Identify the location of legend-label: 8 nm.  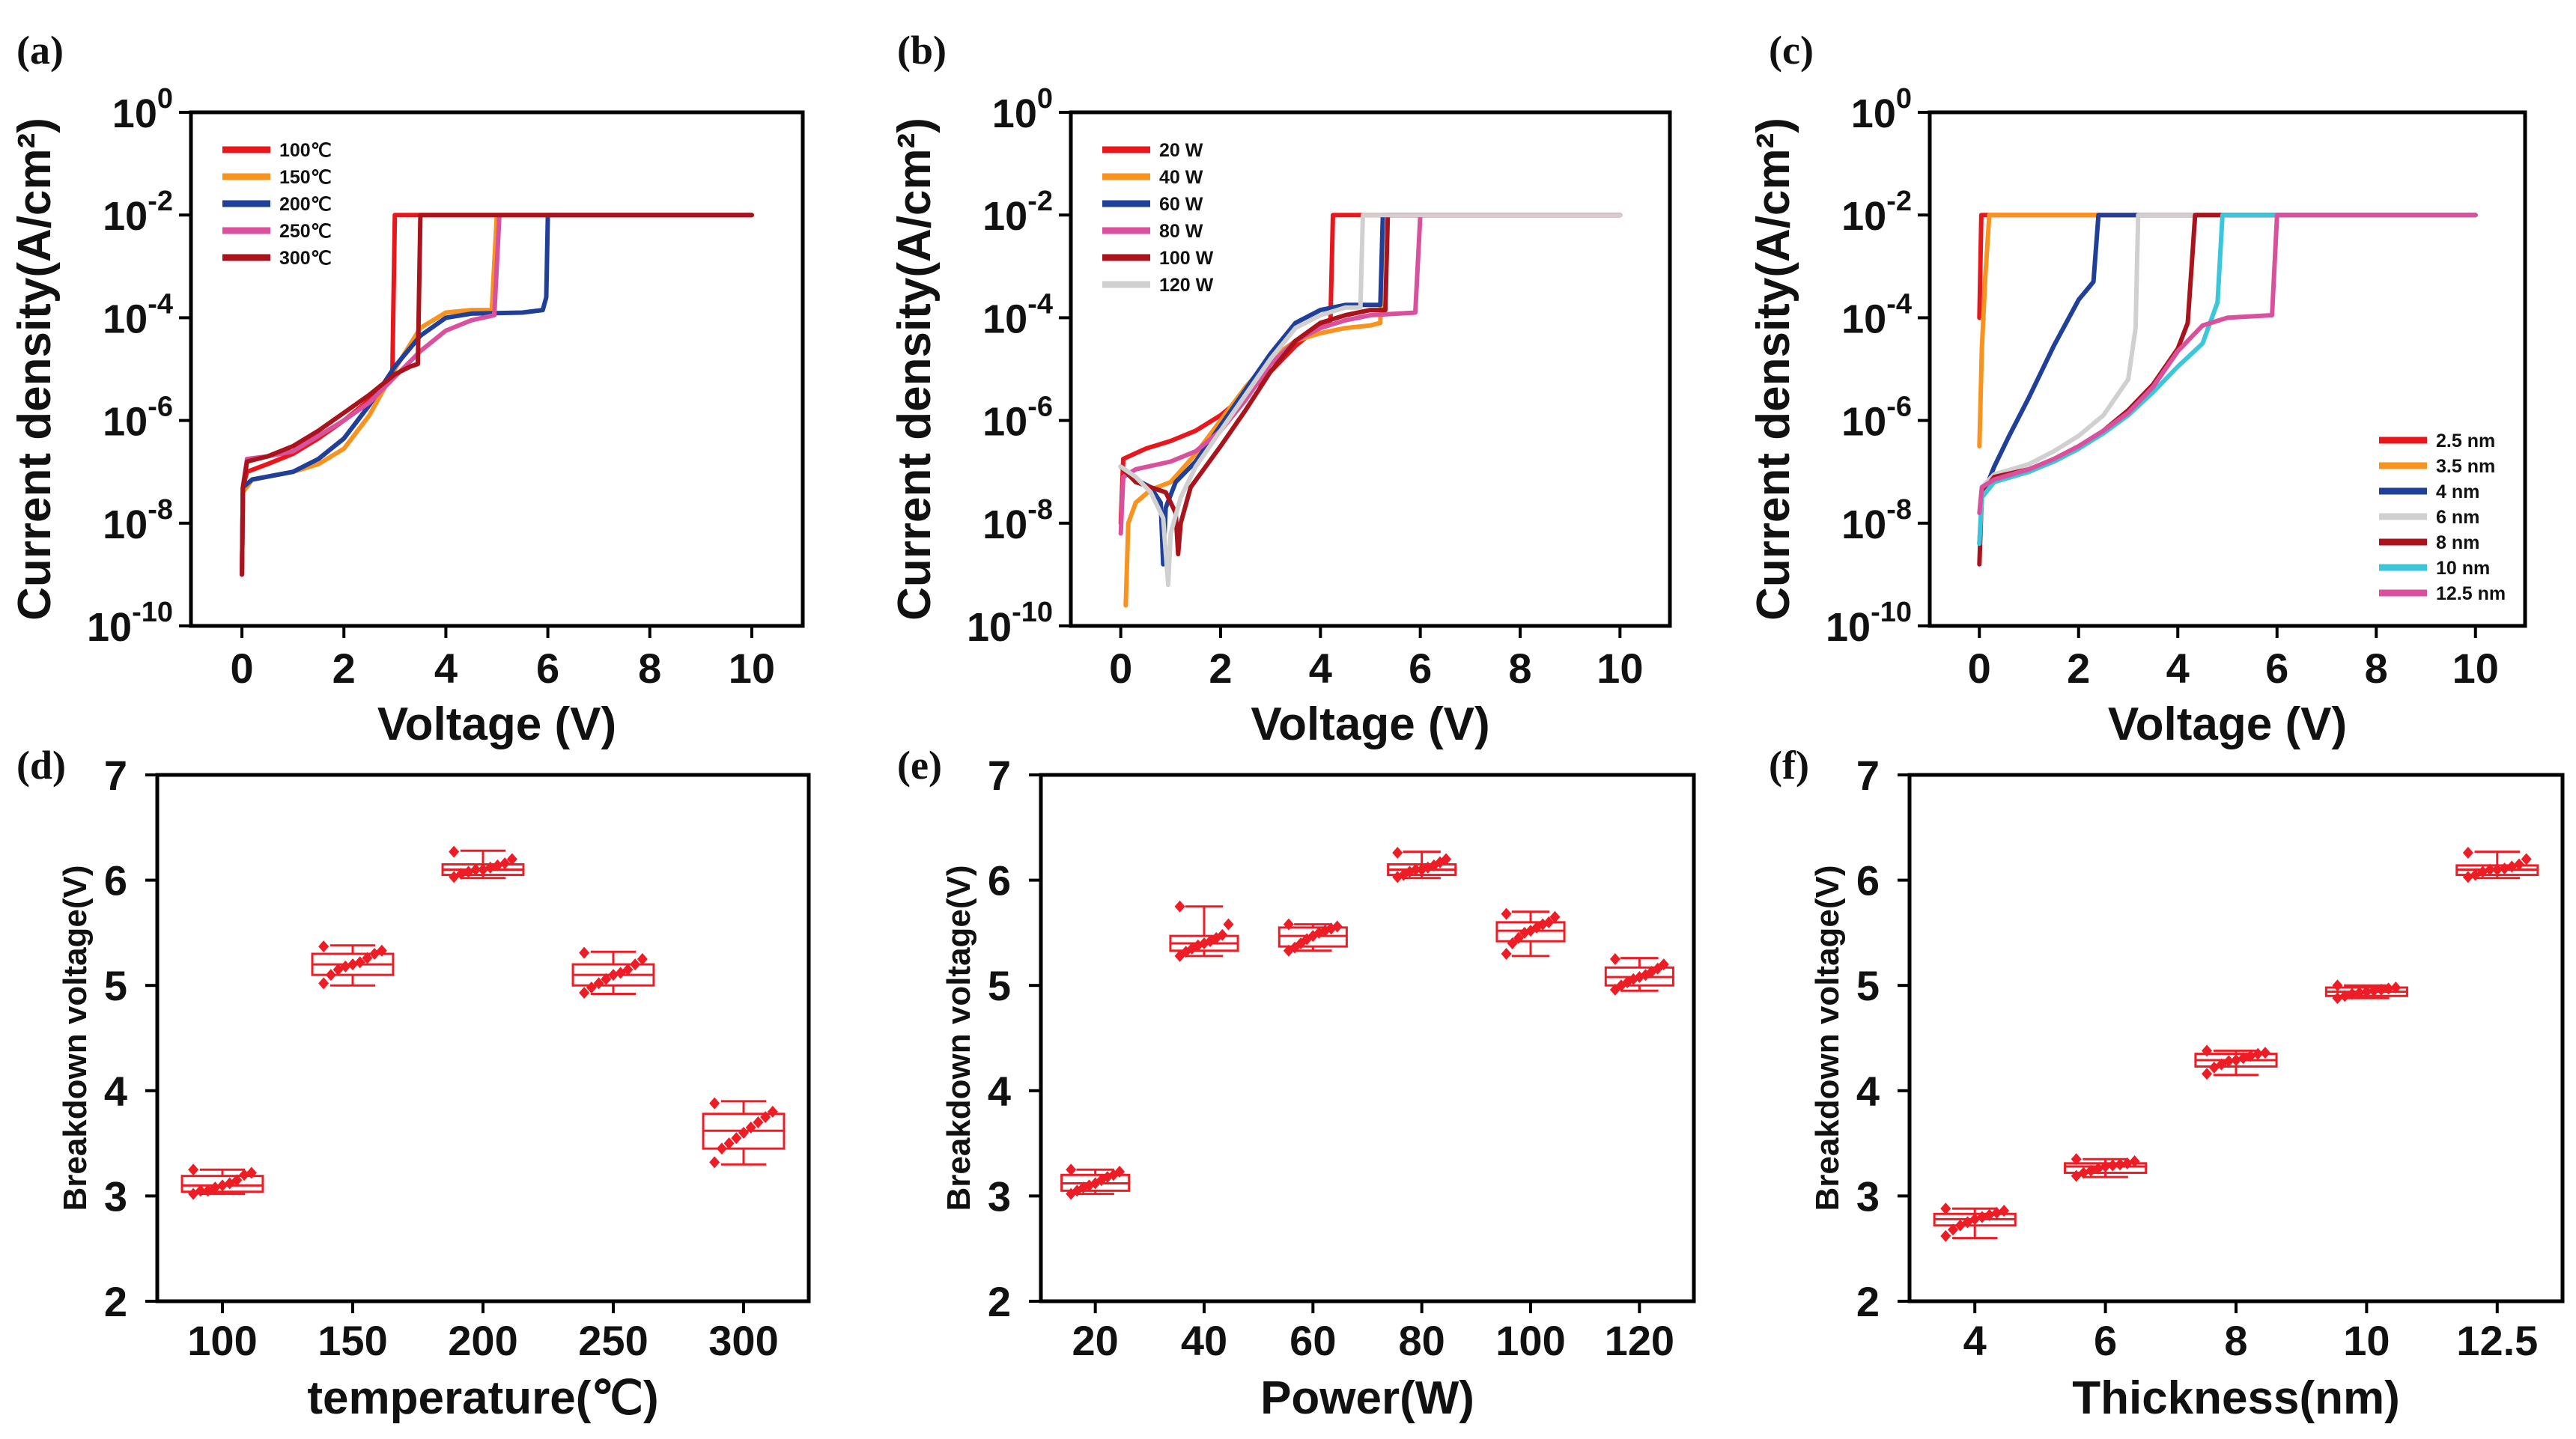
(2457, 542).